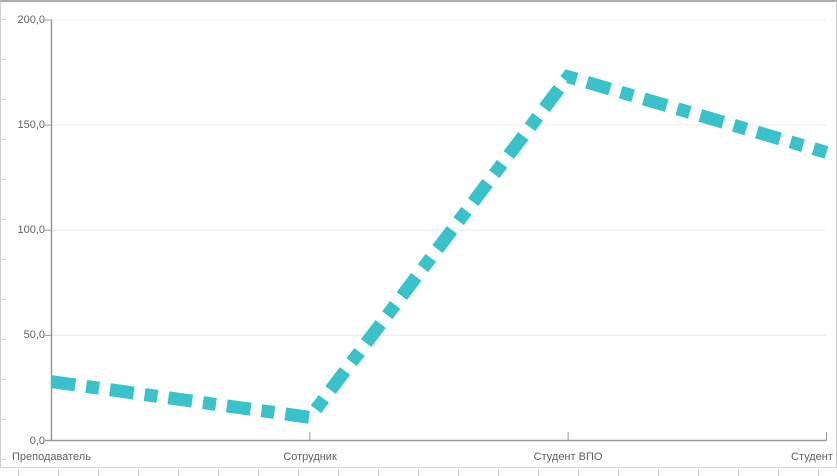  What do you see at coordinates (3, 235) in the screenshot?
I see `ruler-ticks-left` at bounding box center [3, 235].